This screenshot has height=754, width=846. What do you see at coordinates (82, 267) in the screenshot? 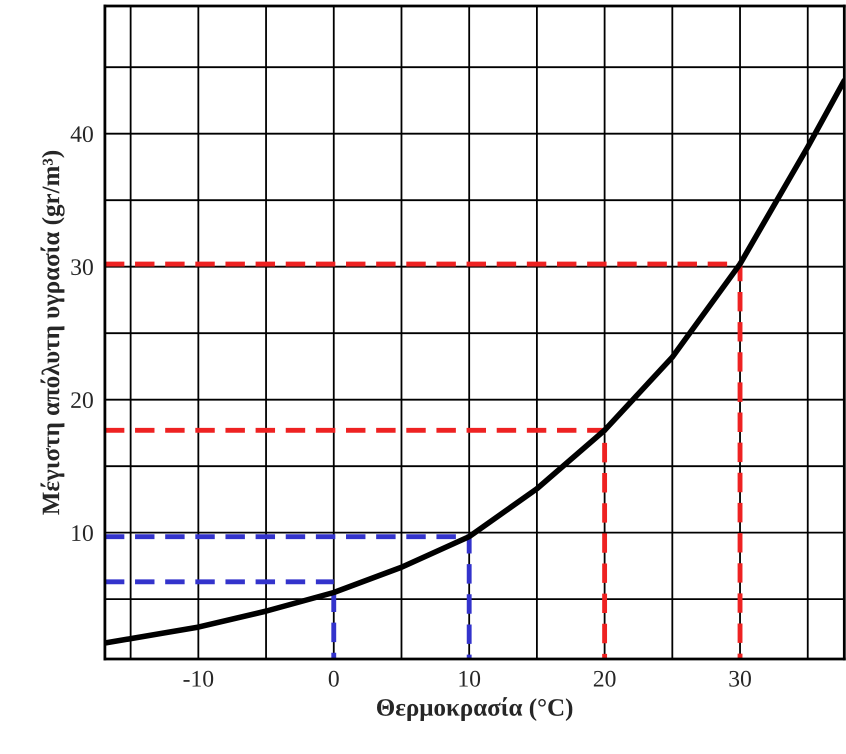
I see `y-tick-label: 30` at bounding box center [82, 267].